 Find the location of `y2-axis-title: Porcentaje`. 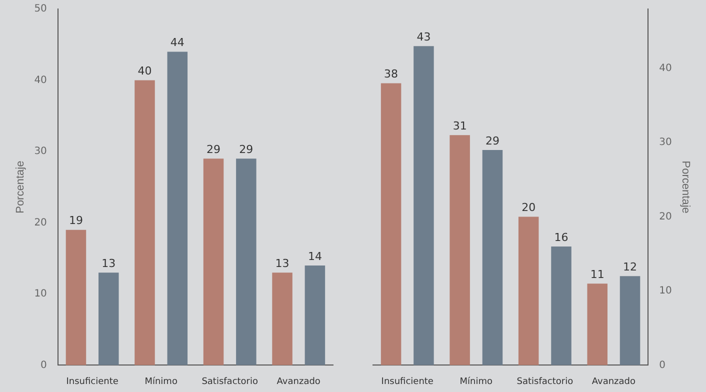

y2-axis-title: Porcentaje is located at coordinates (685, 187).